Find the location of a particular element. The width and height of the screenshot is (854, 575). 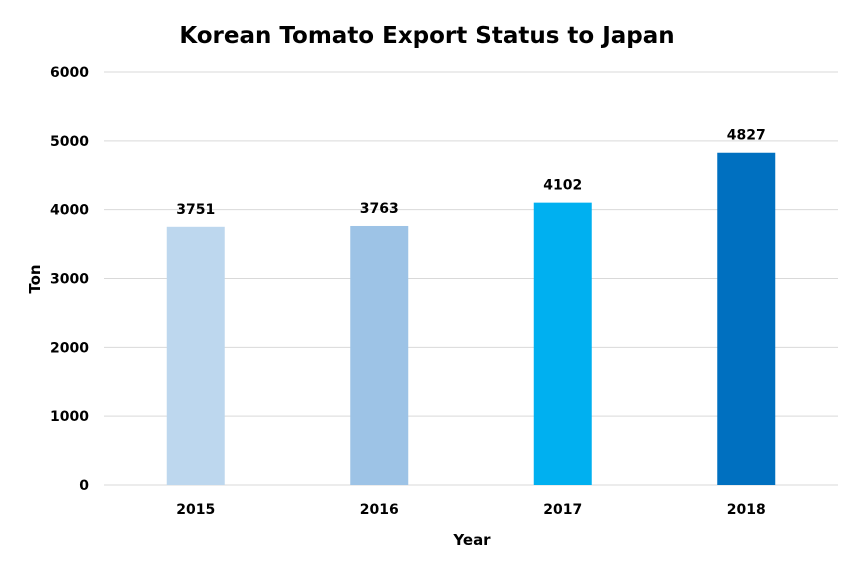

x-tick-label: 2017 is located at coordinates (562, 510).